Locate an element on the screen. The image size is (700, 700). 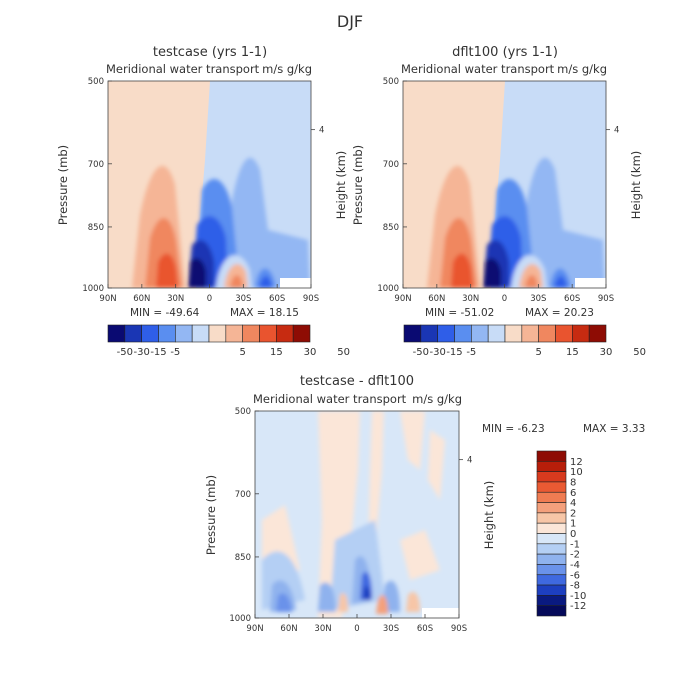
colorbar-label: 4 is located at coordinates (573, 503).